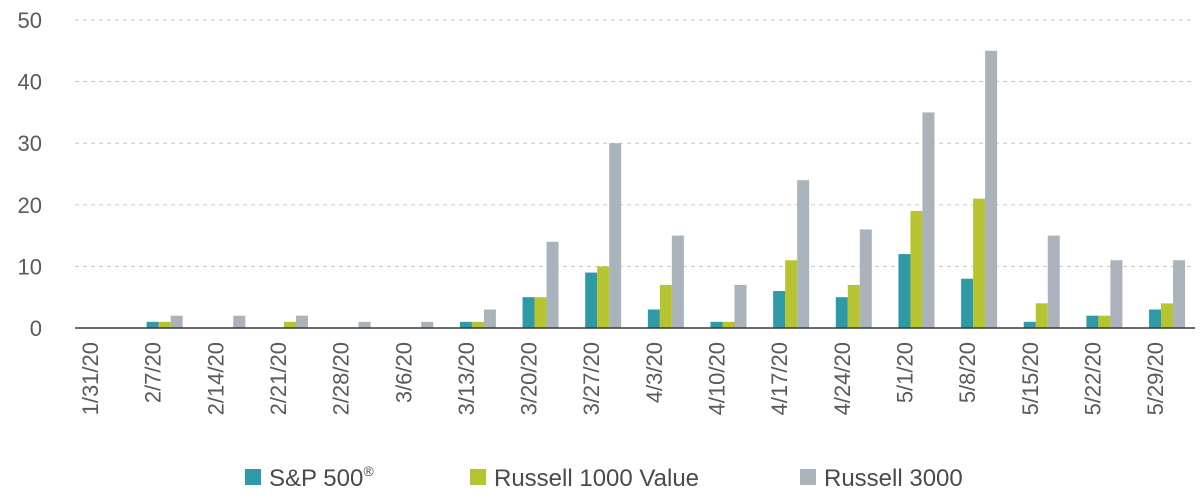 This screenshot has height=500, width=1200. I want to click on y-tick-label: 30, so click(30, 143).